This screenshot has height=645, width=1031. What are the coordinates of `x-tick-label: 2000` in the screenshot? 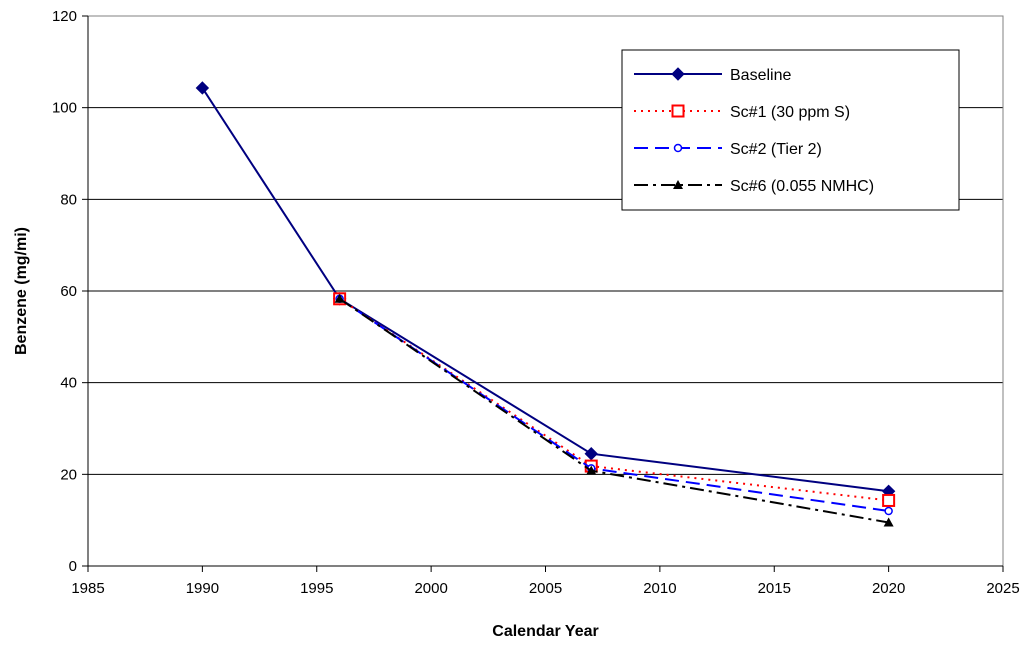 It's located at (430, 588).